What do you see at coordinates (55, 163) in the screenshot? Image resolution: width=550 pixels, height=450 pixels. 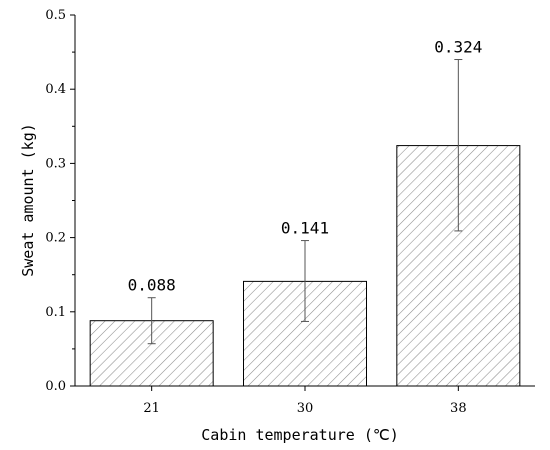 I see `y-tick-label: 0.3` at bounding box center [55, 163].